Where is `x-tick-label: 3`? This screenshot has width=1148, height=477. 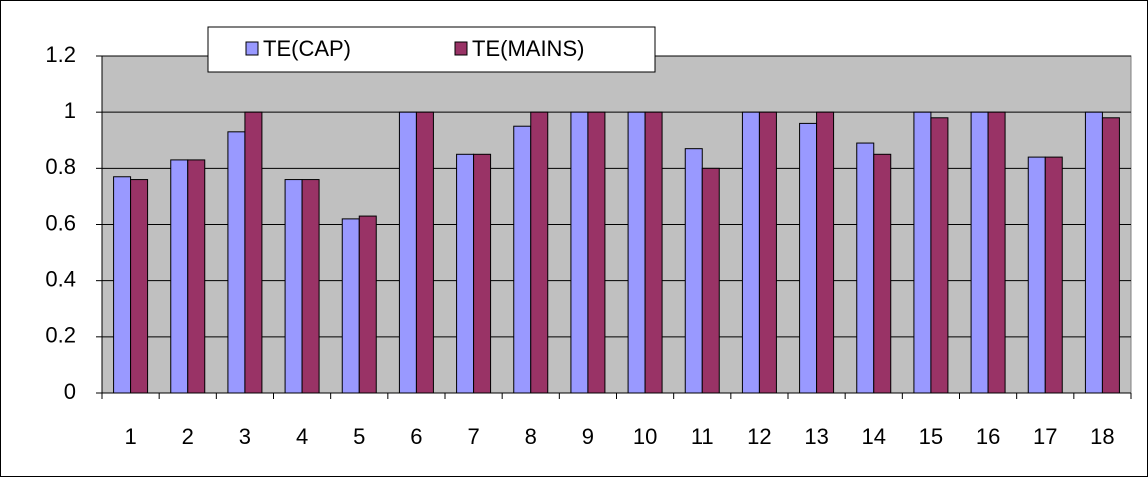 x-tick-label: 3 is located at coordinates (245, 436).